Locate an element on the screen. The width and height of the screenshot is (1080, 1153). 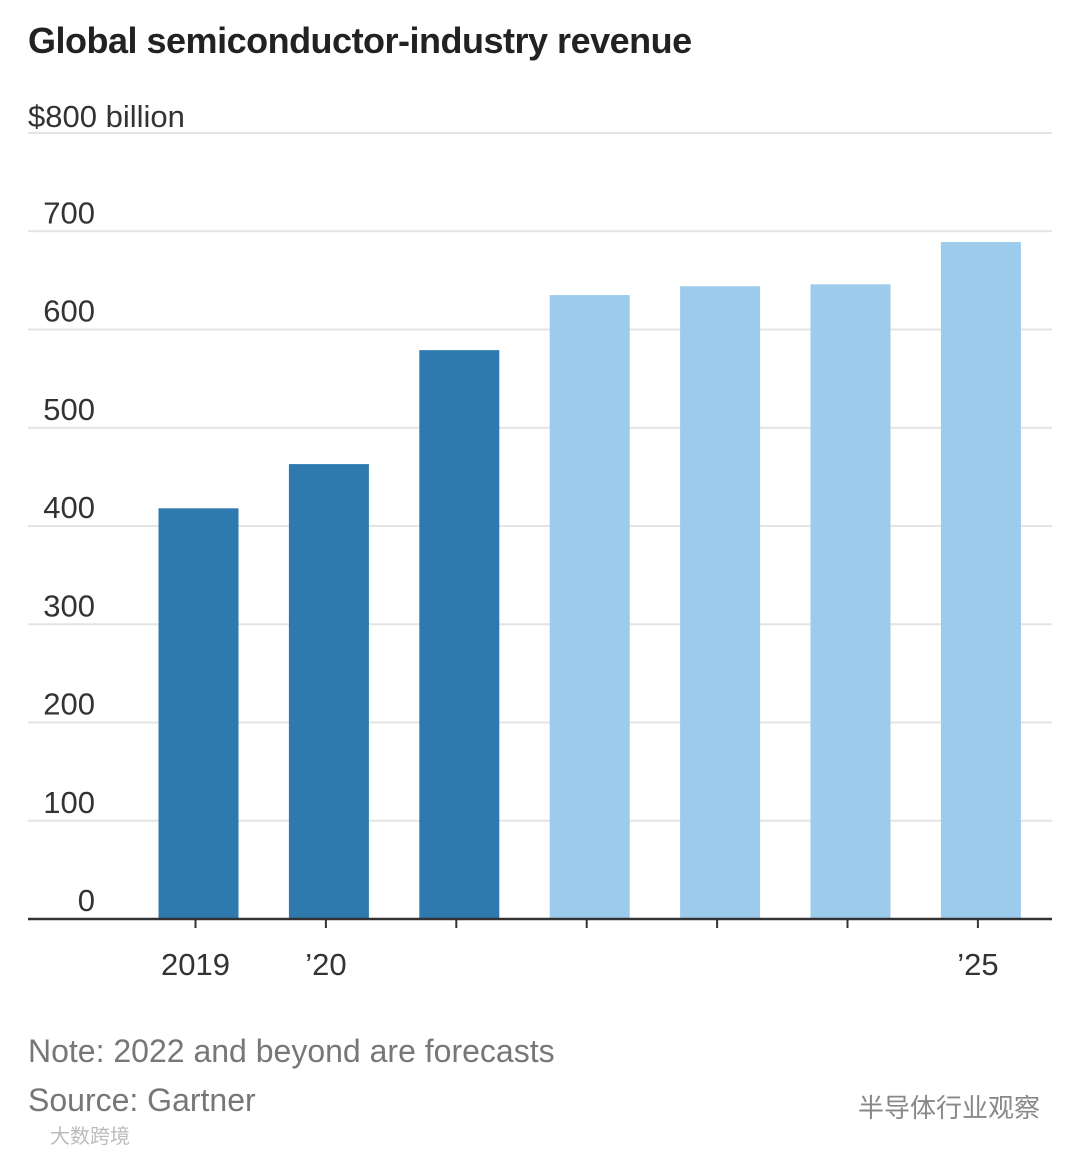
chart-title: Global semiconductor-industry revenue is located at coordinates (360, 40).